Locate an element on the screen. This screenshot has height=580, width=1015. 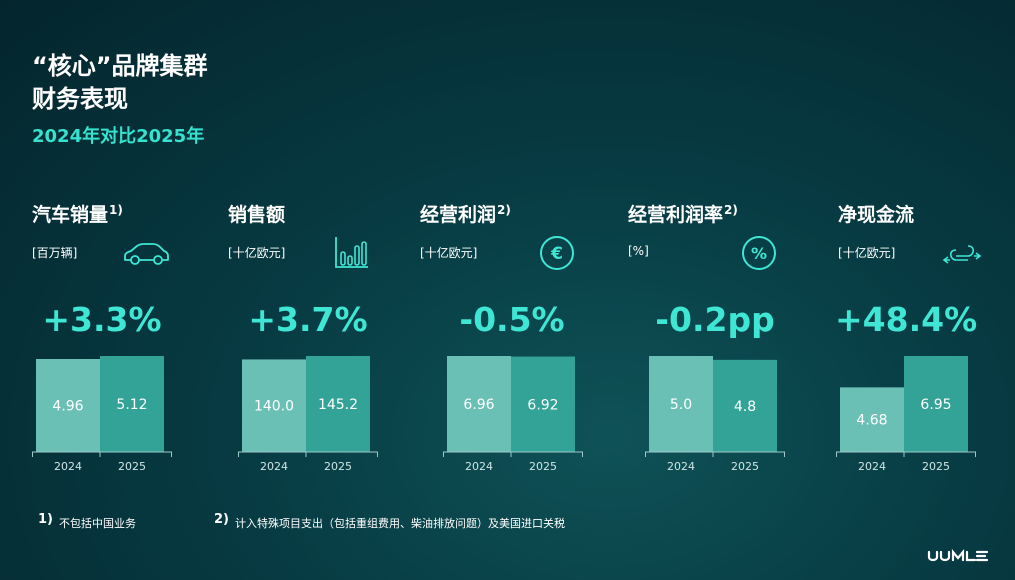
kpi-title: 汽车销量1) is located at coordinates (77, 213).